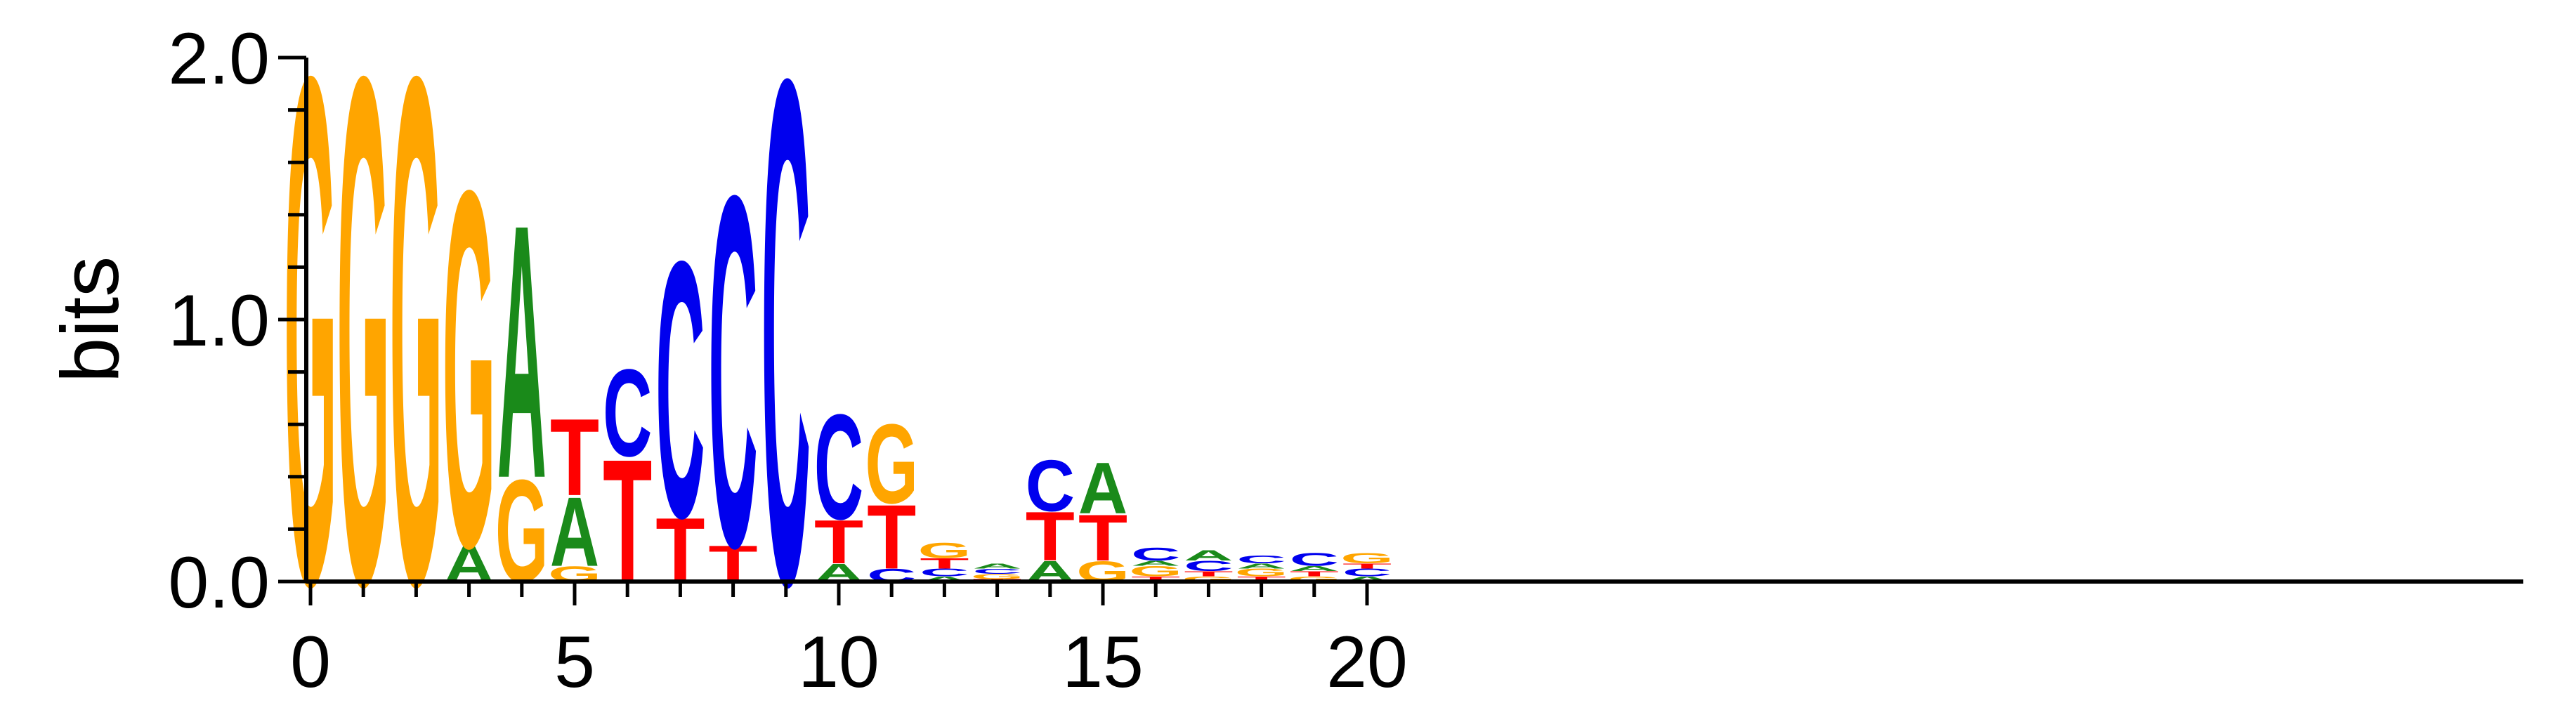 The height and width of the screenshot is (722, 2576). What do you see at coordinates (1262, 572) in the screenshot?
I see `logo-letter-g-pos-18: G` at bounding box center [1262, 572].